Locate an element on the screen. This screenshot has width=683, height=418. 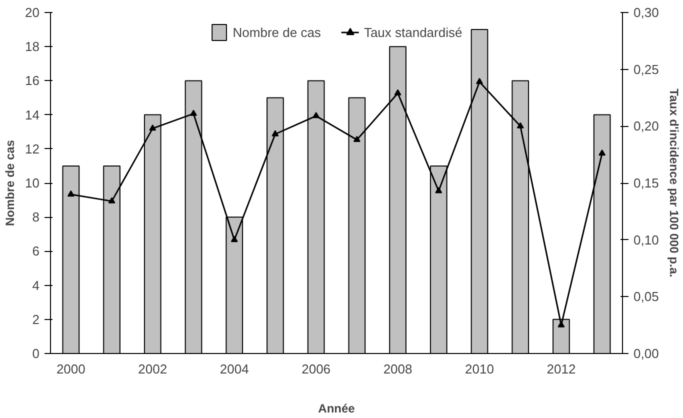
y-tick-label: 16 is located at coordinates (32, 80).